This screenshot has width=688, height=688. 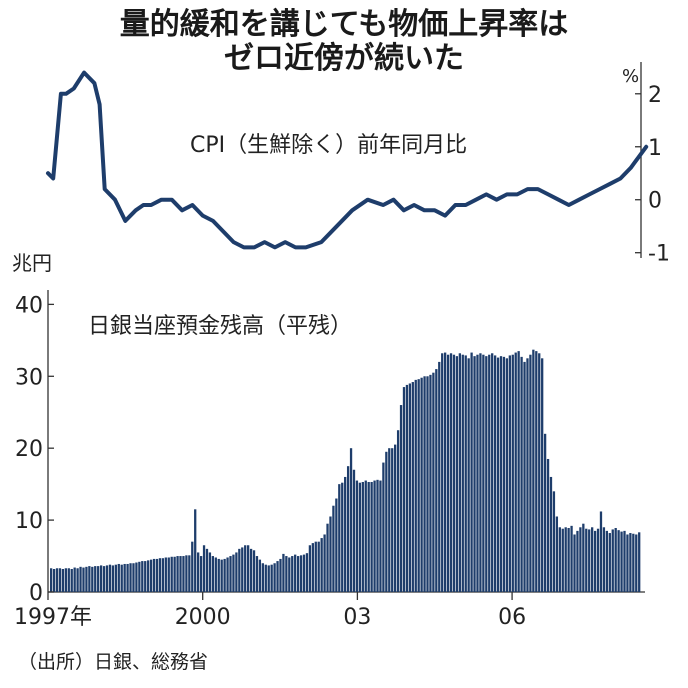 I want to click on bar-unit-label: 兆円, so click(x=32, y=263).